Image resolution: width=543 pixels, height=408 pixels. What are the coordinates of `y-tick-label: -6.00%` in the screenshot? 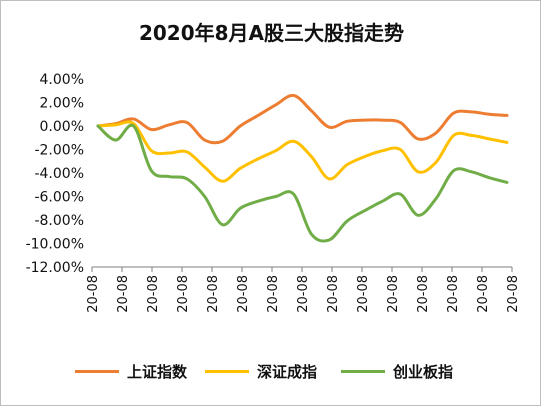 It's located at (59, 198).